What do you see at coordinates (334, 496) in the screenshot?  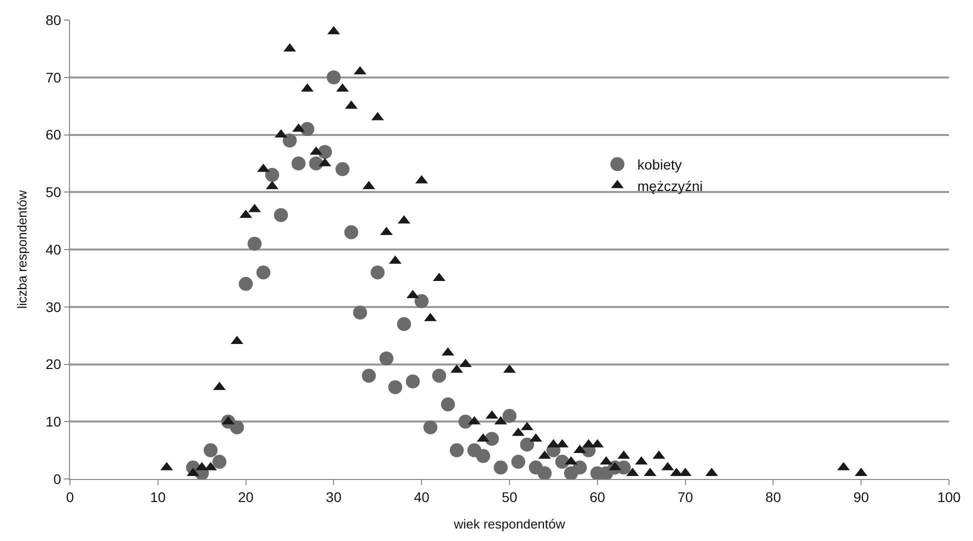 I see `x-tick-label: 30` at bounding box center [334, 496].